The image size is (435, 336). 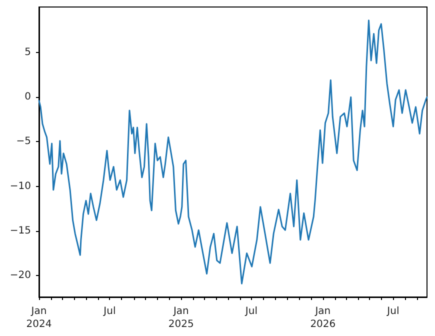 I want to click on y-tick-label: −20, so click(x=20, y=276).